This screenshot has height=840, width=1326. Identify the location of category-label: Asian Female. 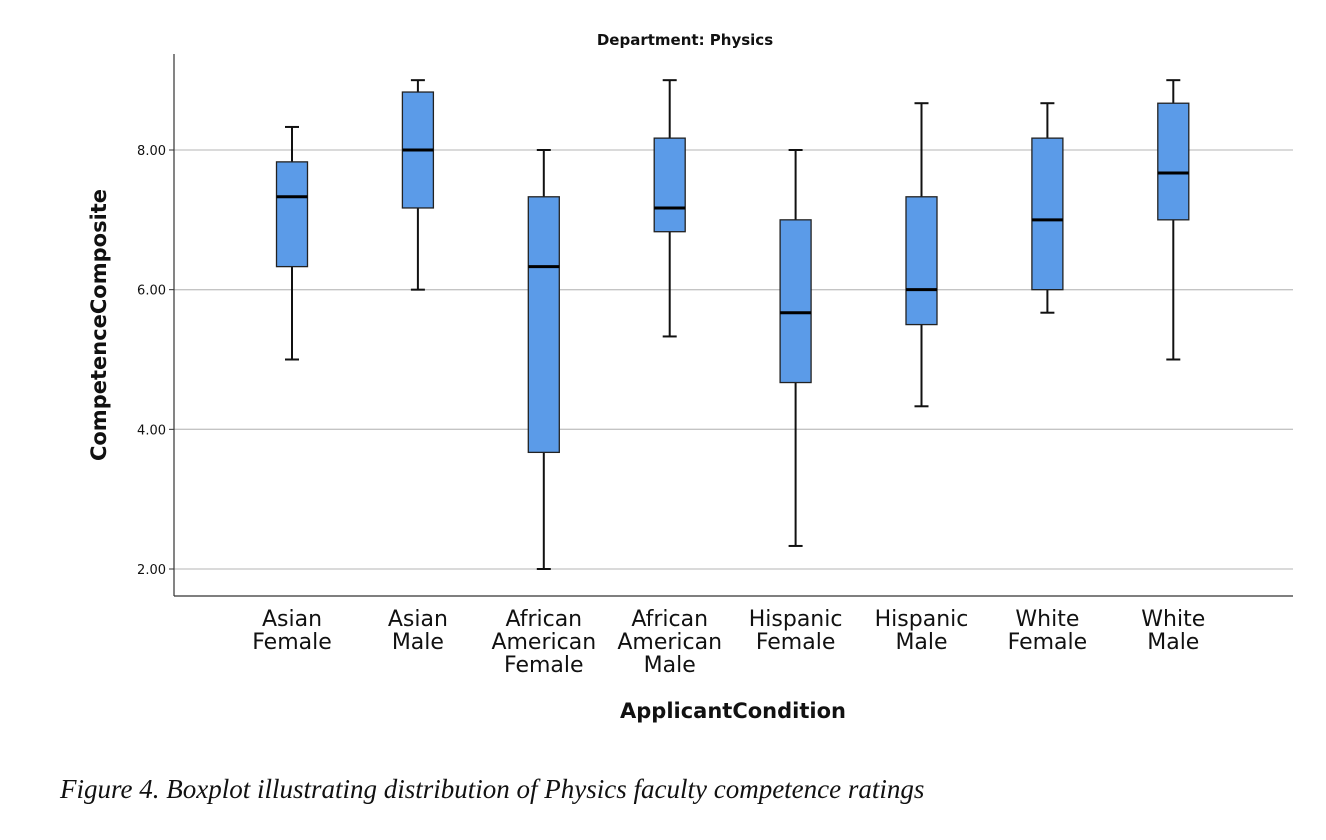
(292, 631).